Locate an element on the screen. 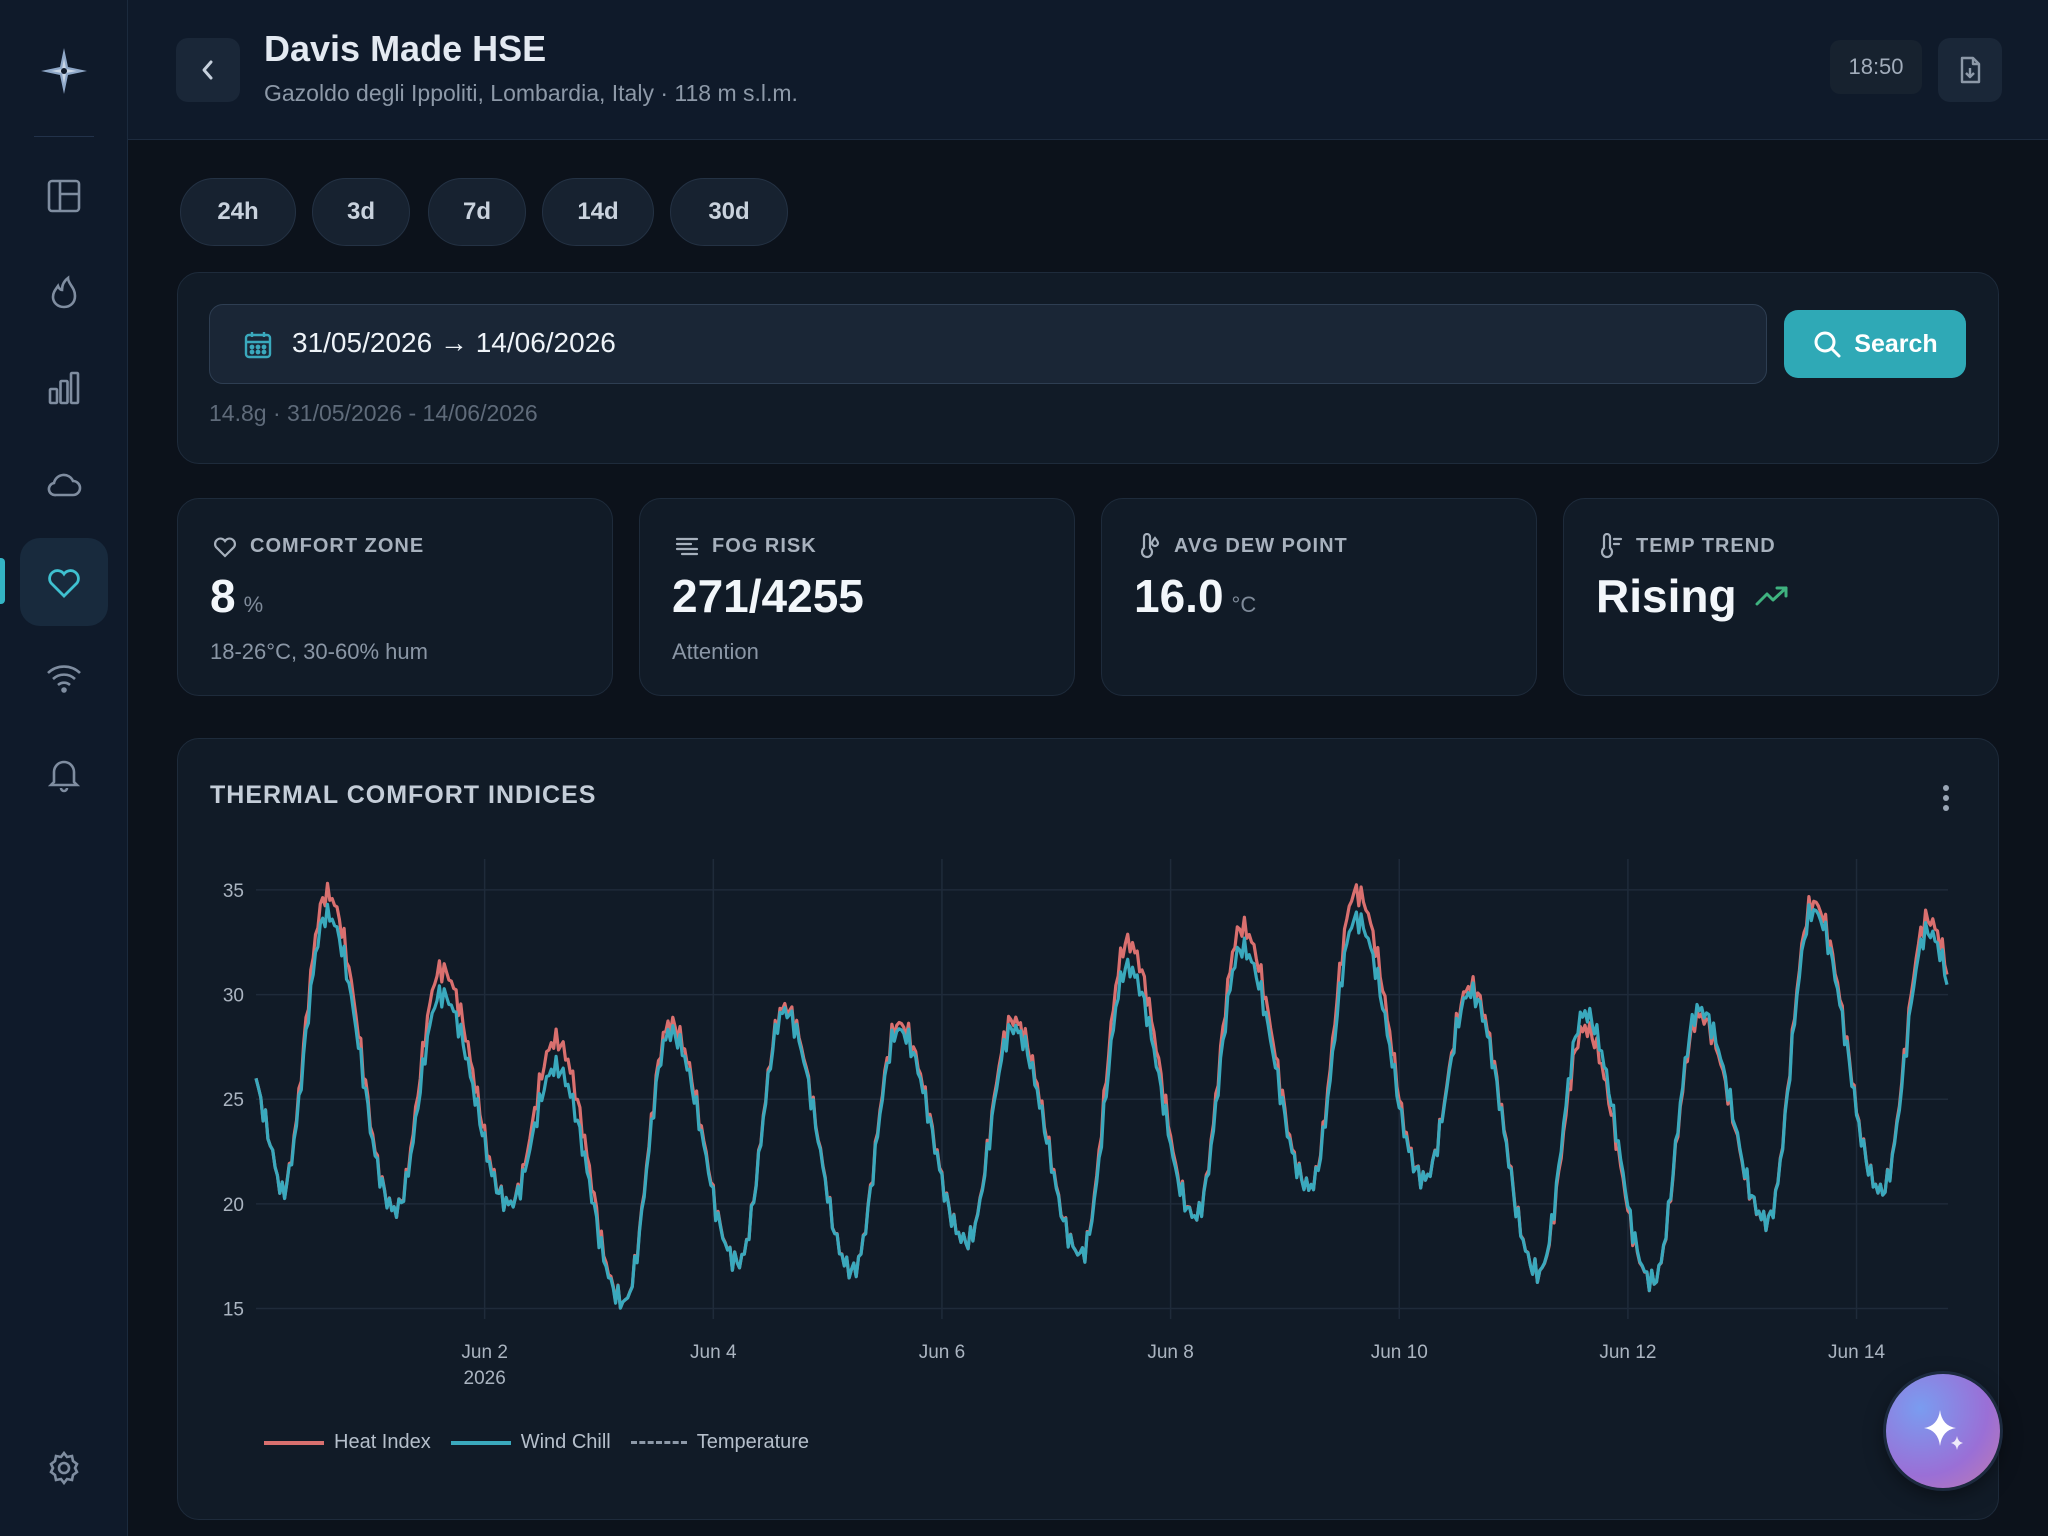  legend-heat-index-label: Heat Index is located at coordinates (382, 1442).